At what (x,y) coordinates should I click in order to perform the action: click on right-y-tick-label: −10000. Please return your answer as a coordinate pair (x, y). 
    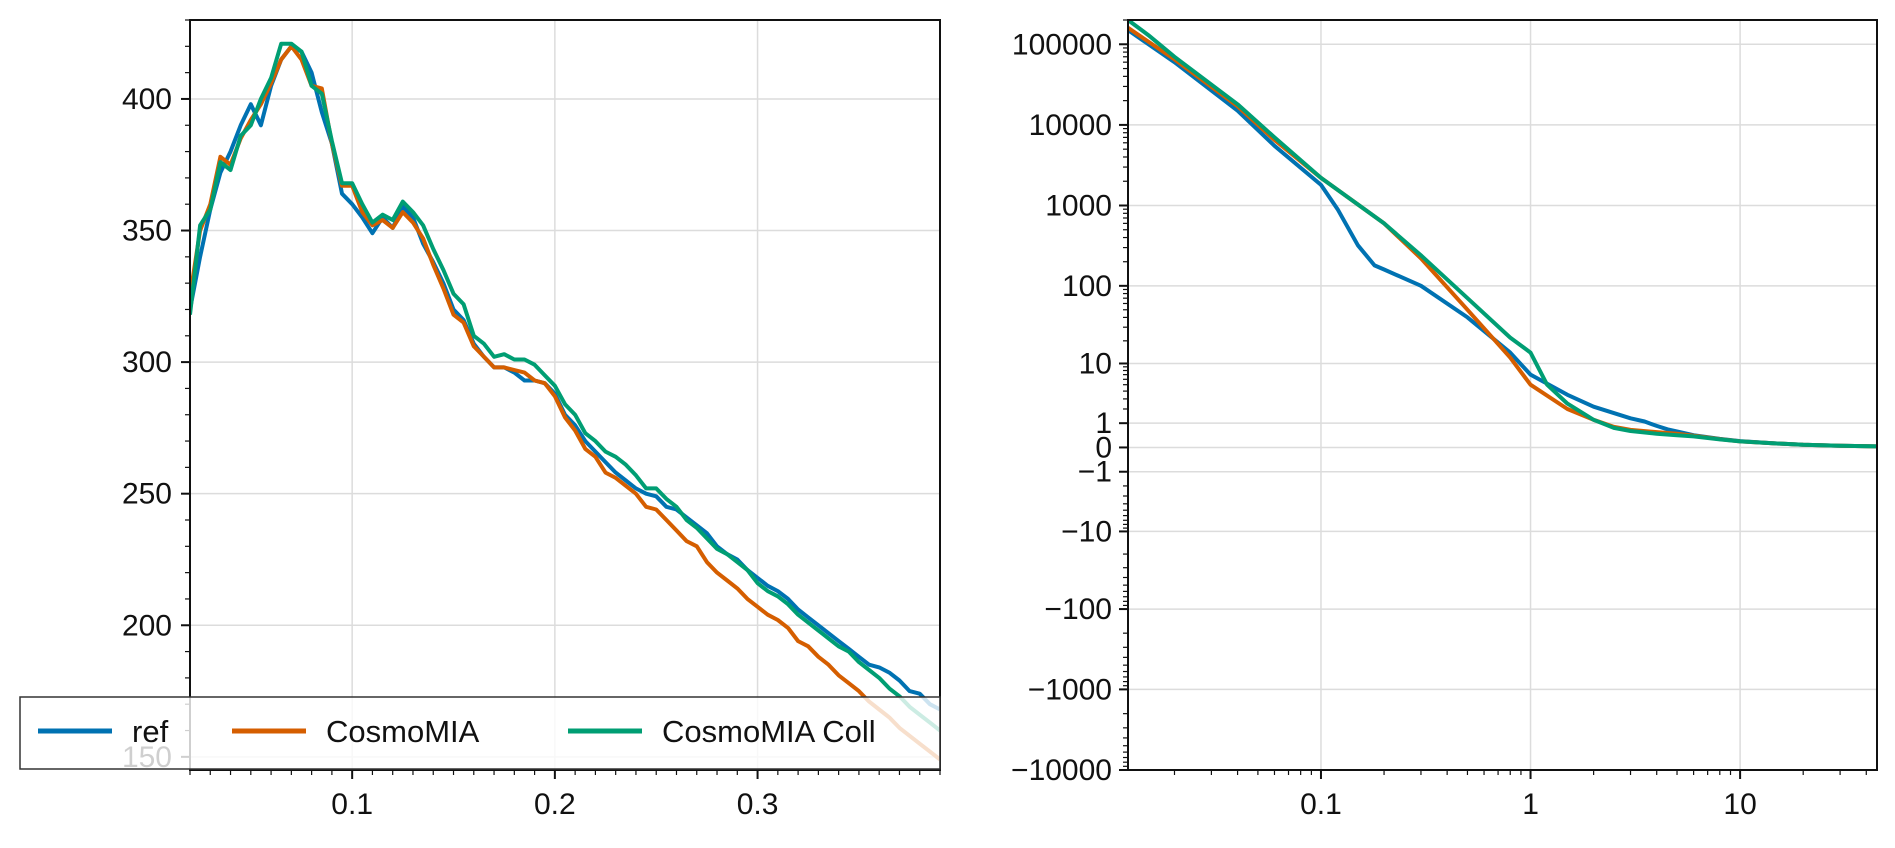
    Looking at the image, I should click on (1061, 770).